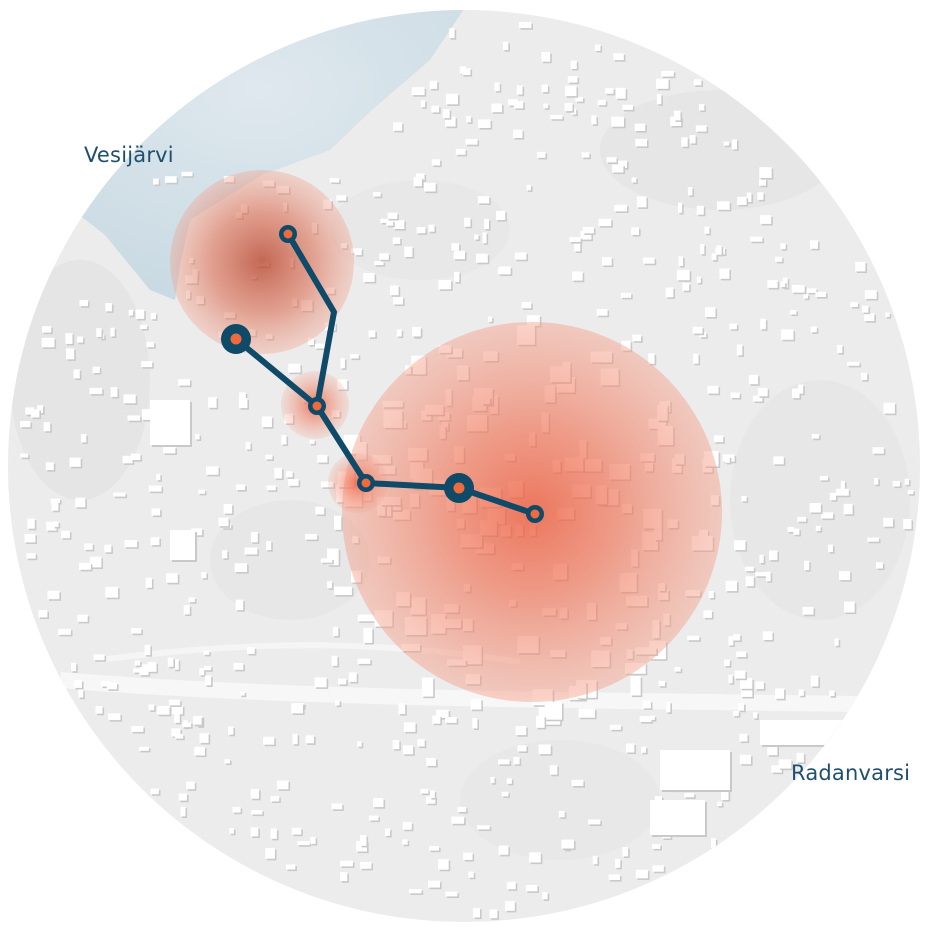 This screenshot has width=928, height=930. I want to click on label-vesijarvi: Vesijärvi, so click(129, 155).